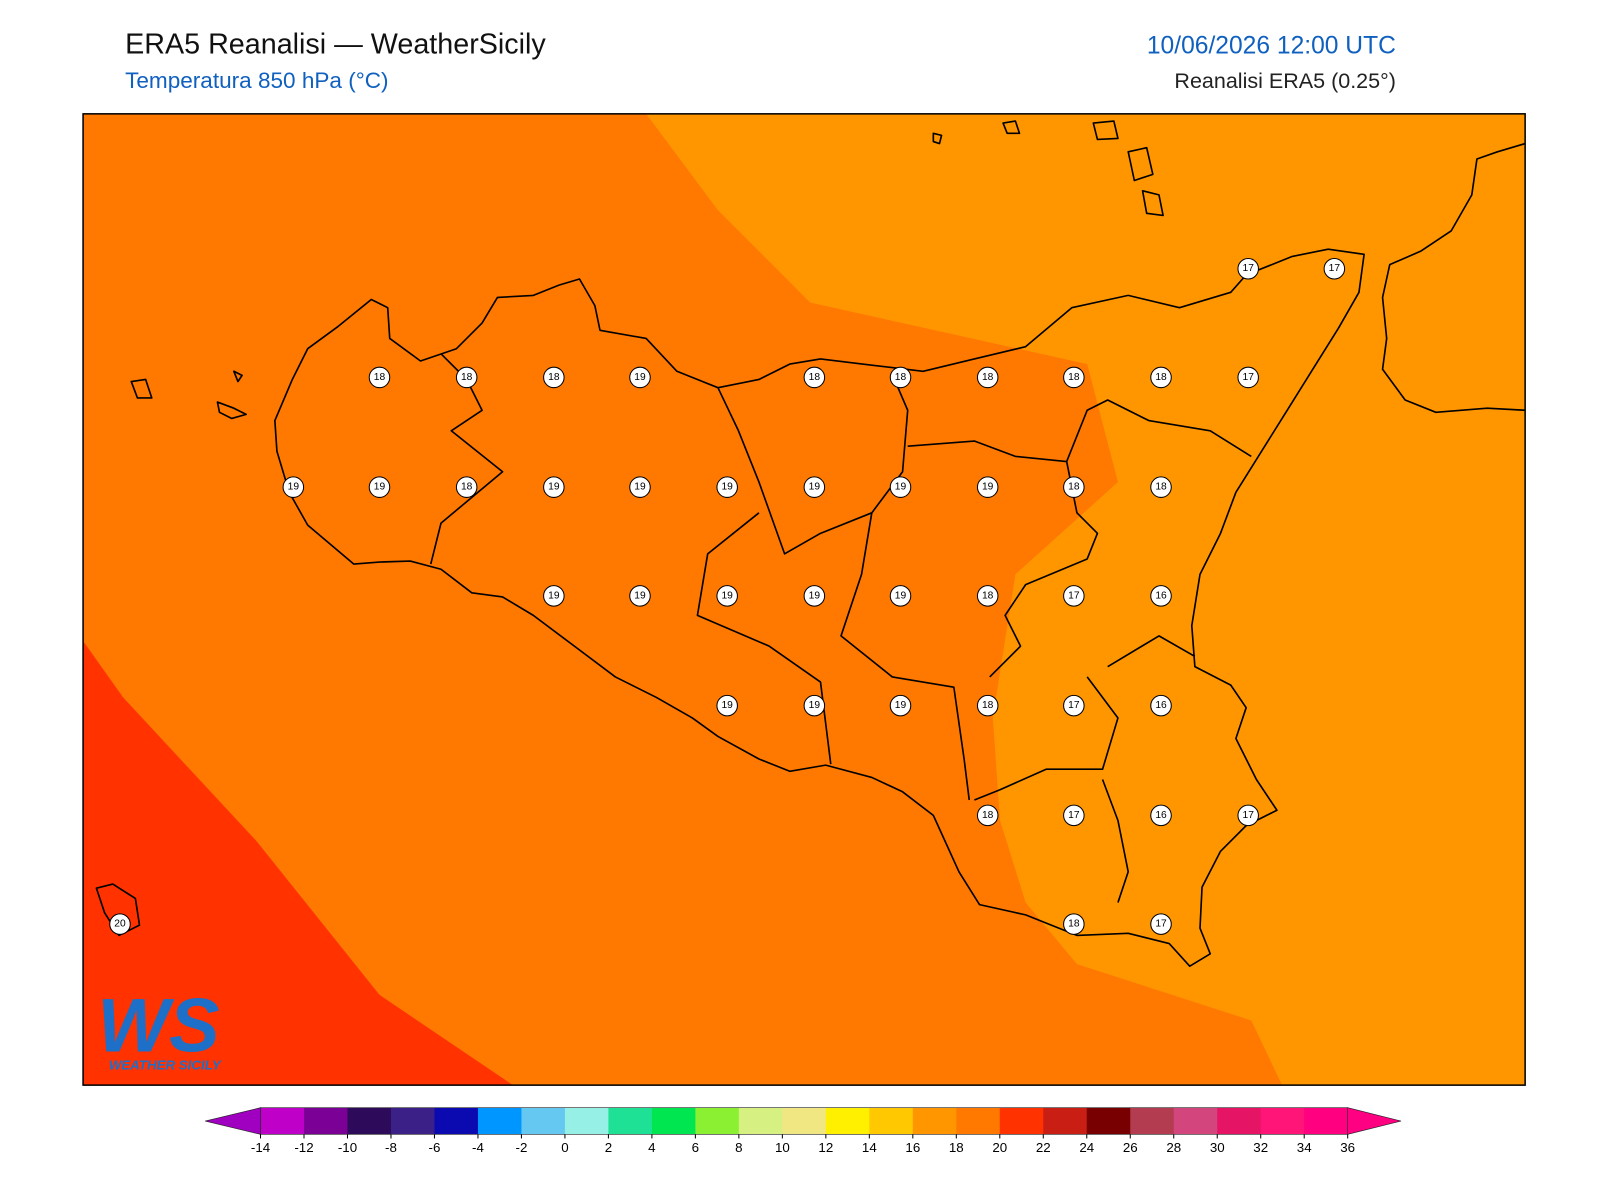 Image resolution: width=1600 pixels, height=1200 pixels. I want to click on colorbar-tick-label: 0, so click(564, 1147).